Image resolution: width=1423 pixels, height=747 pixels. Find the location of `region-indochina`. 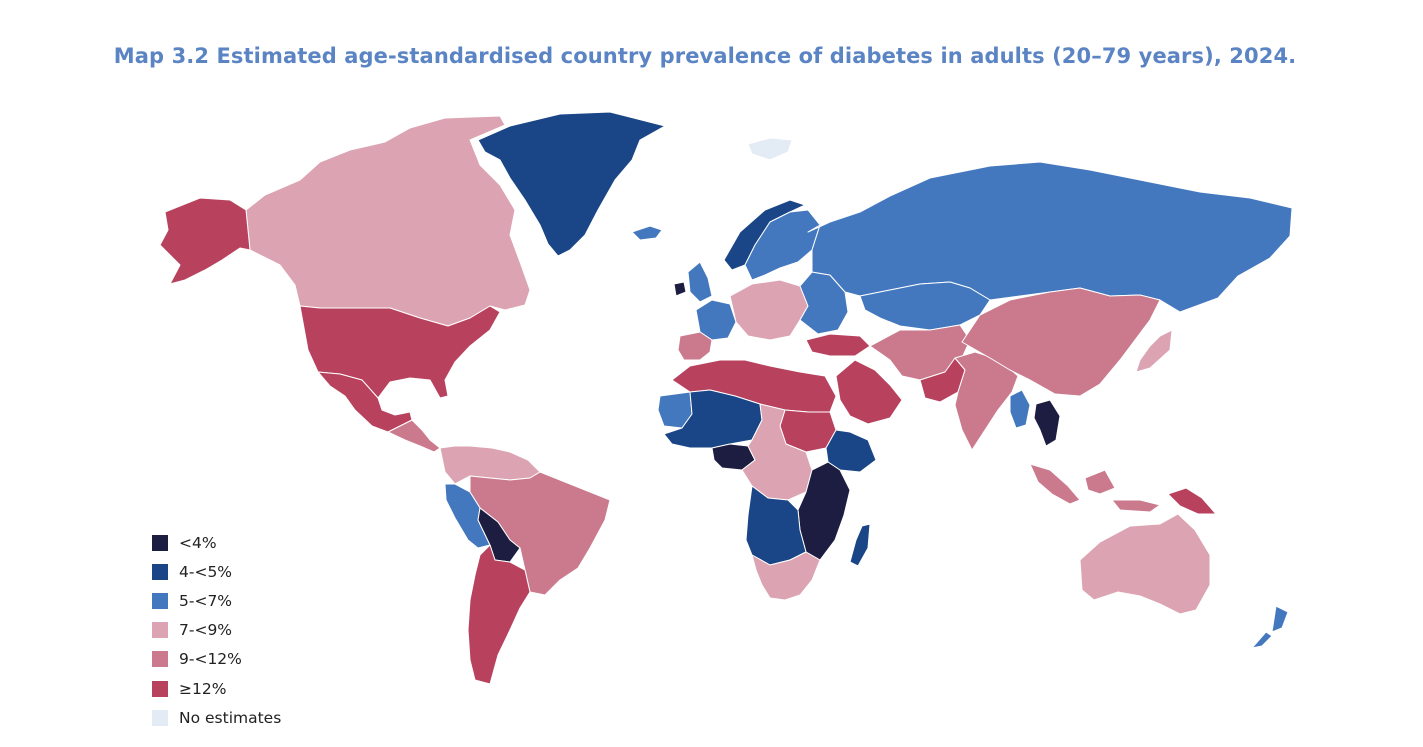

region-indochina is located at coordinates (1047, 423).